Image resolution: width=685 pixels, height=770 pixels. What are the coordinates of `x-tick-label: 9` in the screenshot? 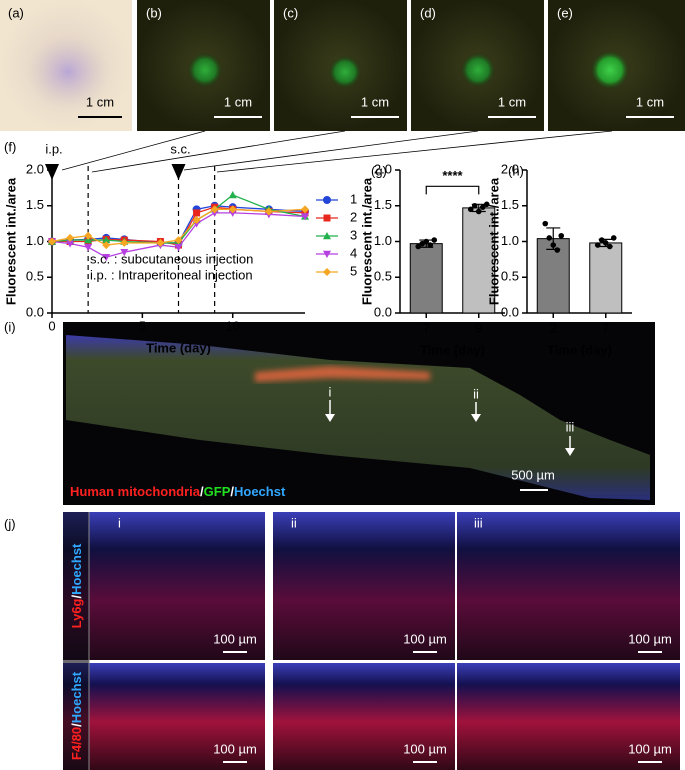 It's located at (478, 327).